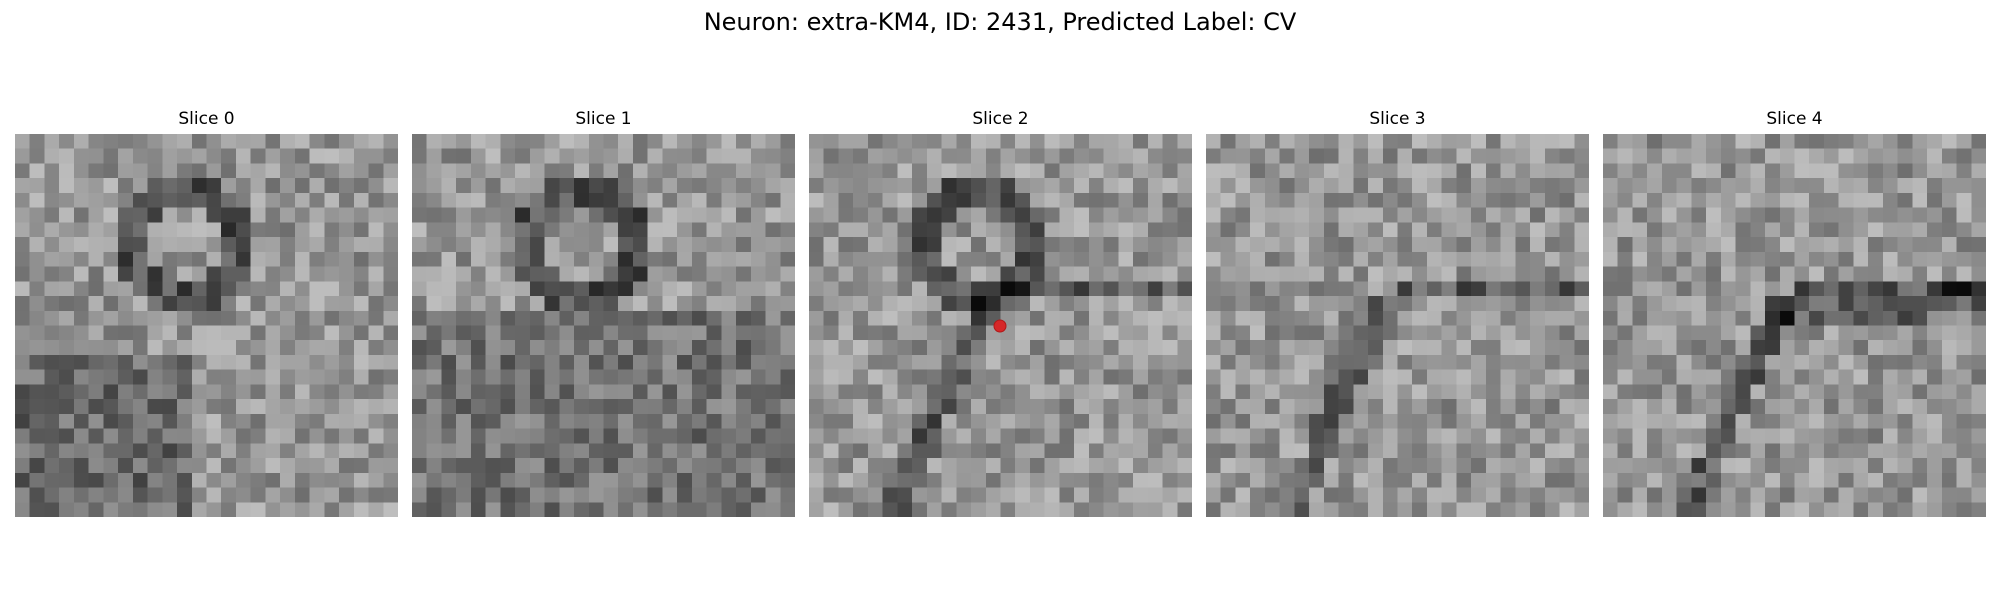 The height and width of the screenshot is (600, 2000). I want to click on slice-panel-3: Slice 3, so click(1397, 312).